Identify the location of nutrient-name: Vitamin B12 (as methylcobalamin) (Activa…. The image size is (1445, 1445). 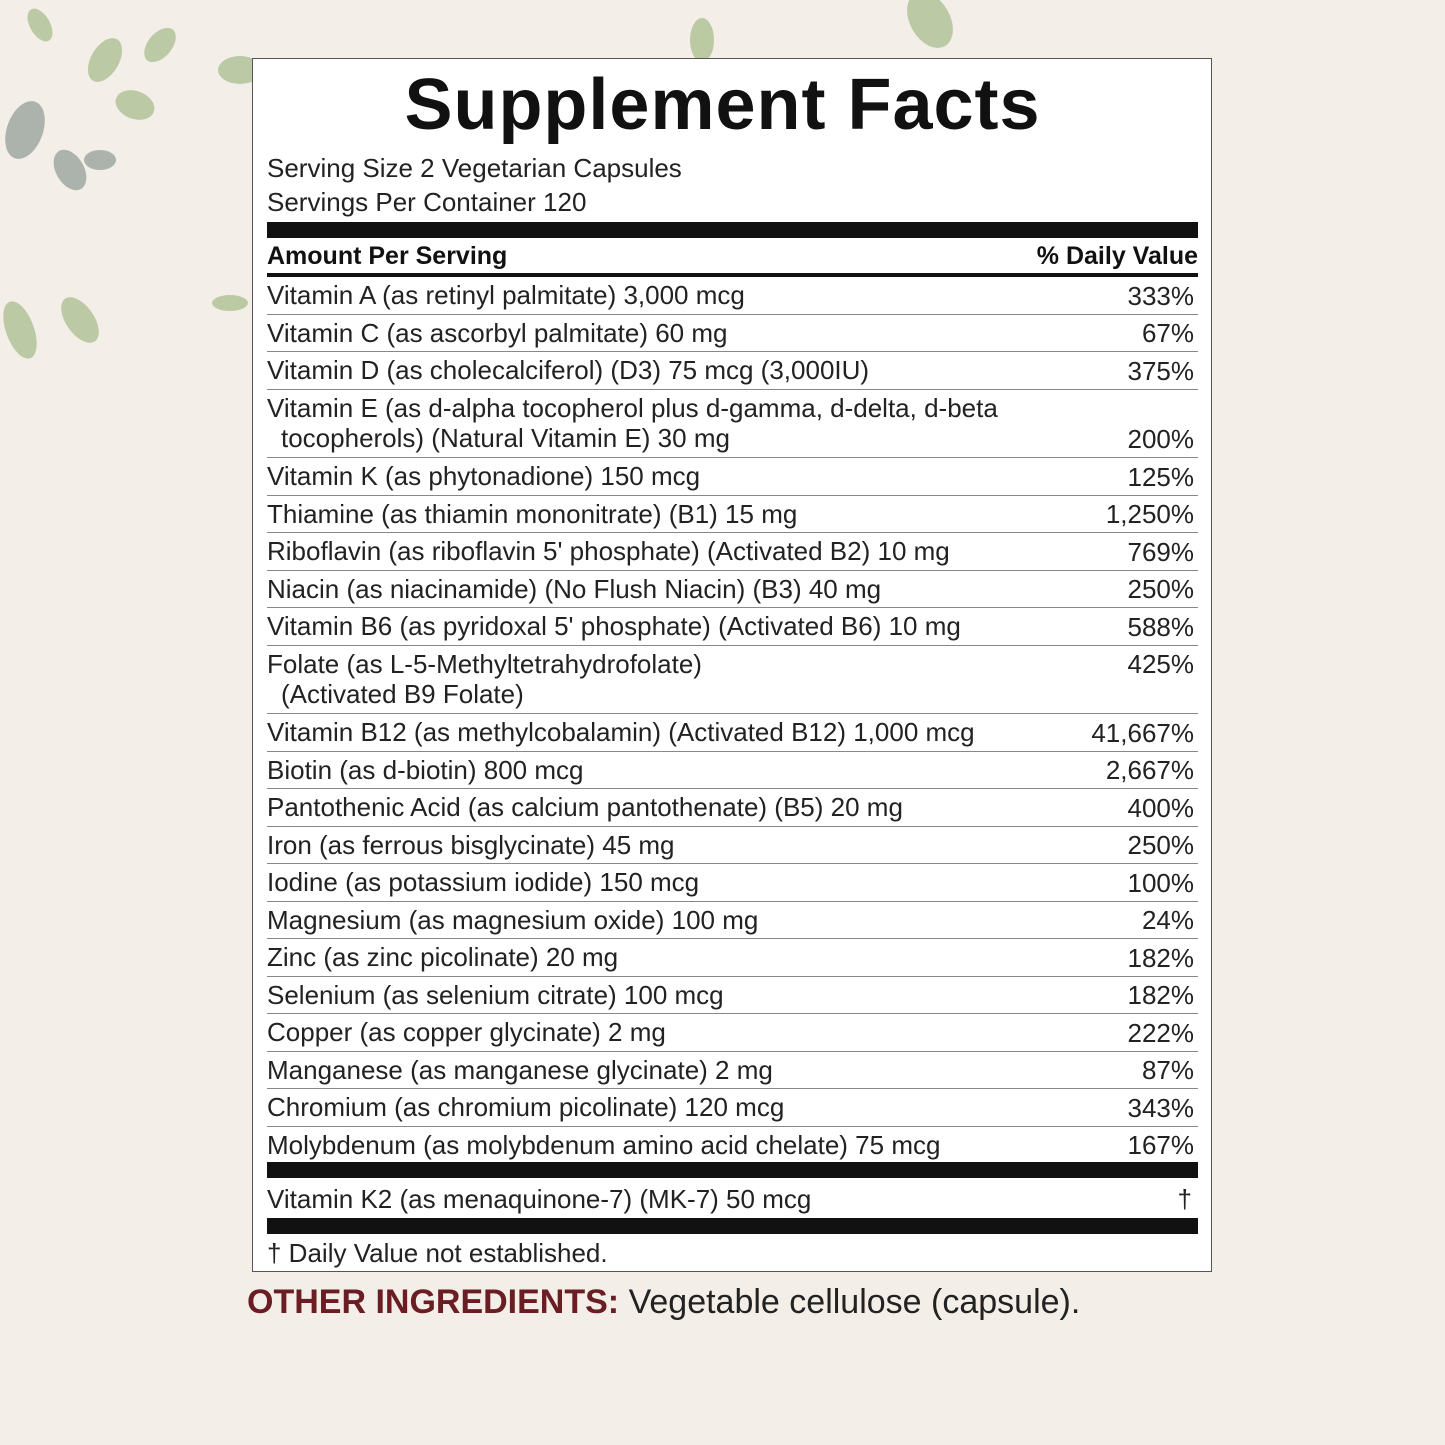
(621, 732).